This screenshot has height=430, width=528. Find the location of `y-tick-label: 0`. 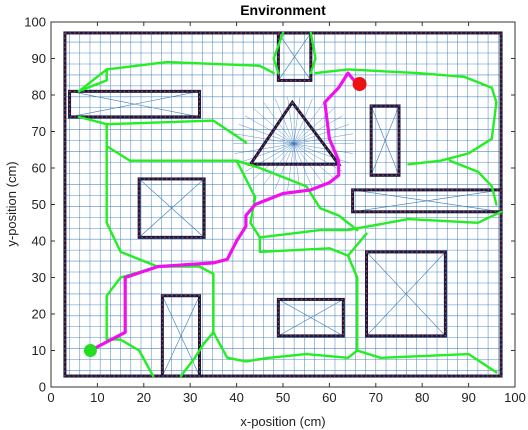

y-tick-label: 0 is located at coordinates (42, 387).